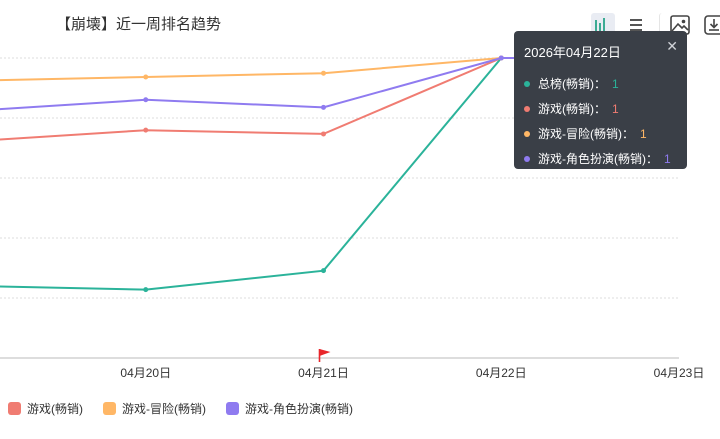  I want to click on tooltip-date: 2026年04月22日, so click(572, 52).